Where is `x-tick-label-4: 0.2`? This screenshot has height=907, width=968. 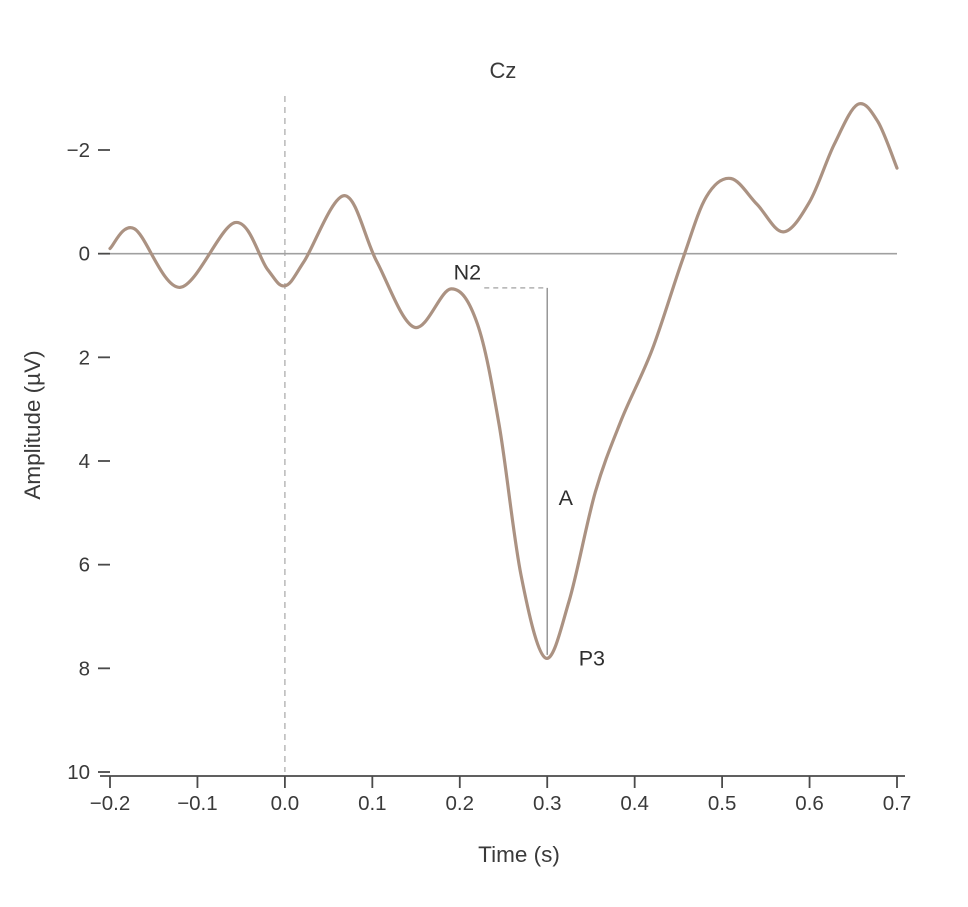
x-tick-label-4: 0.2 is located at coordinates (460, 803).